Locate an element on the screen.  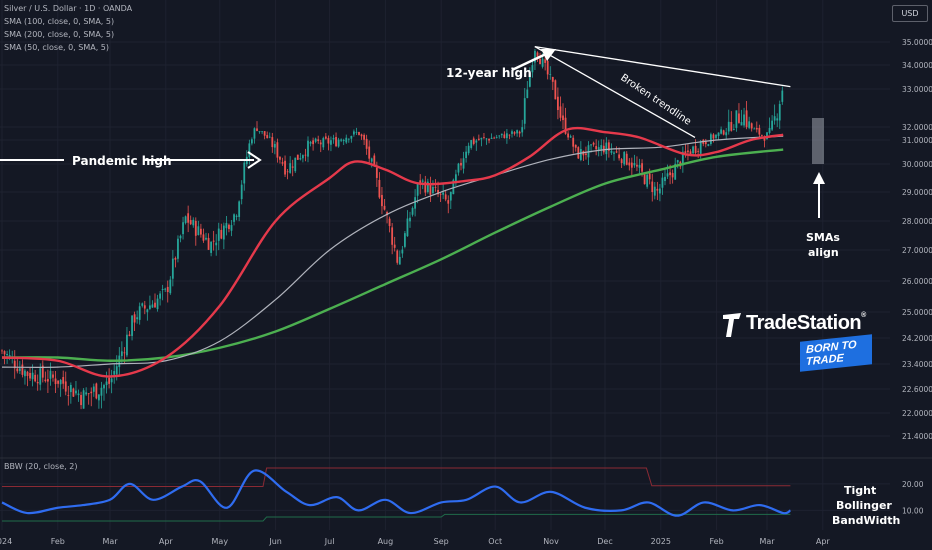
x-tick-label: Jun is located at coordinates (275, 541).